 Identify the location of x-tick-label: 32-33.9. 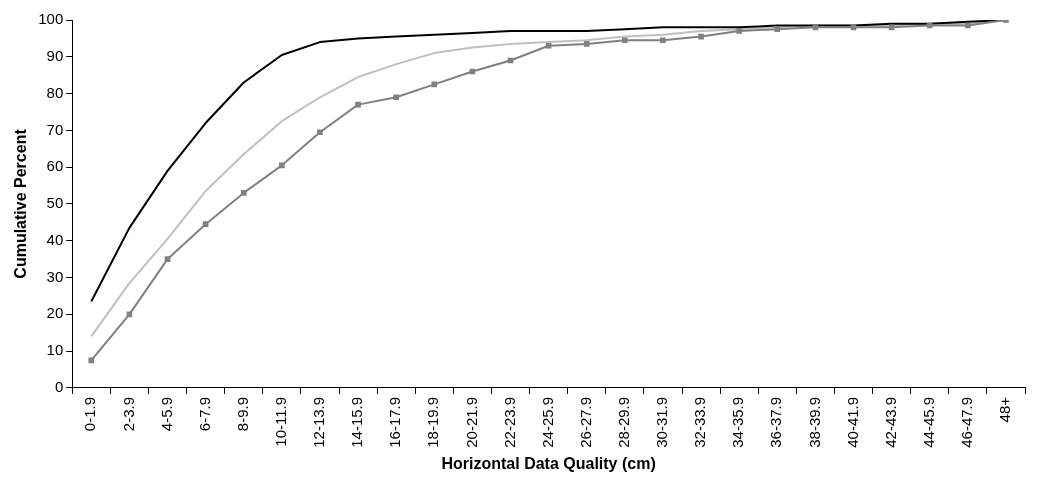
(700, 422).